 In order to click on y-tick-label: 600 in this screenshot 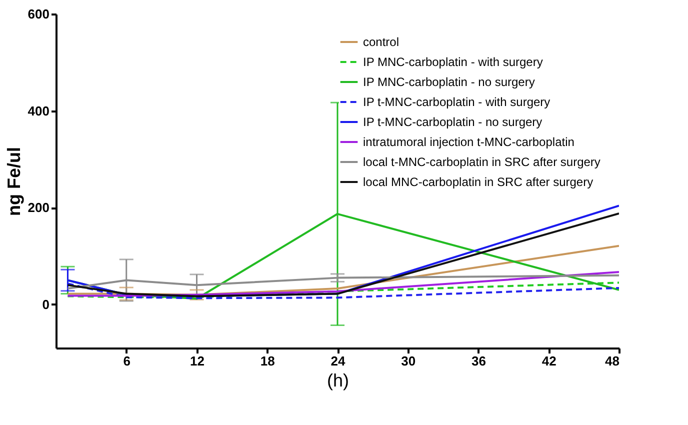, I will do `click(39, 14)`.